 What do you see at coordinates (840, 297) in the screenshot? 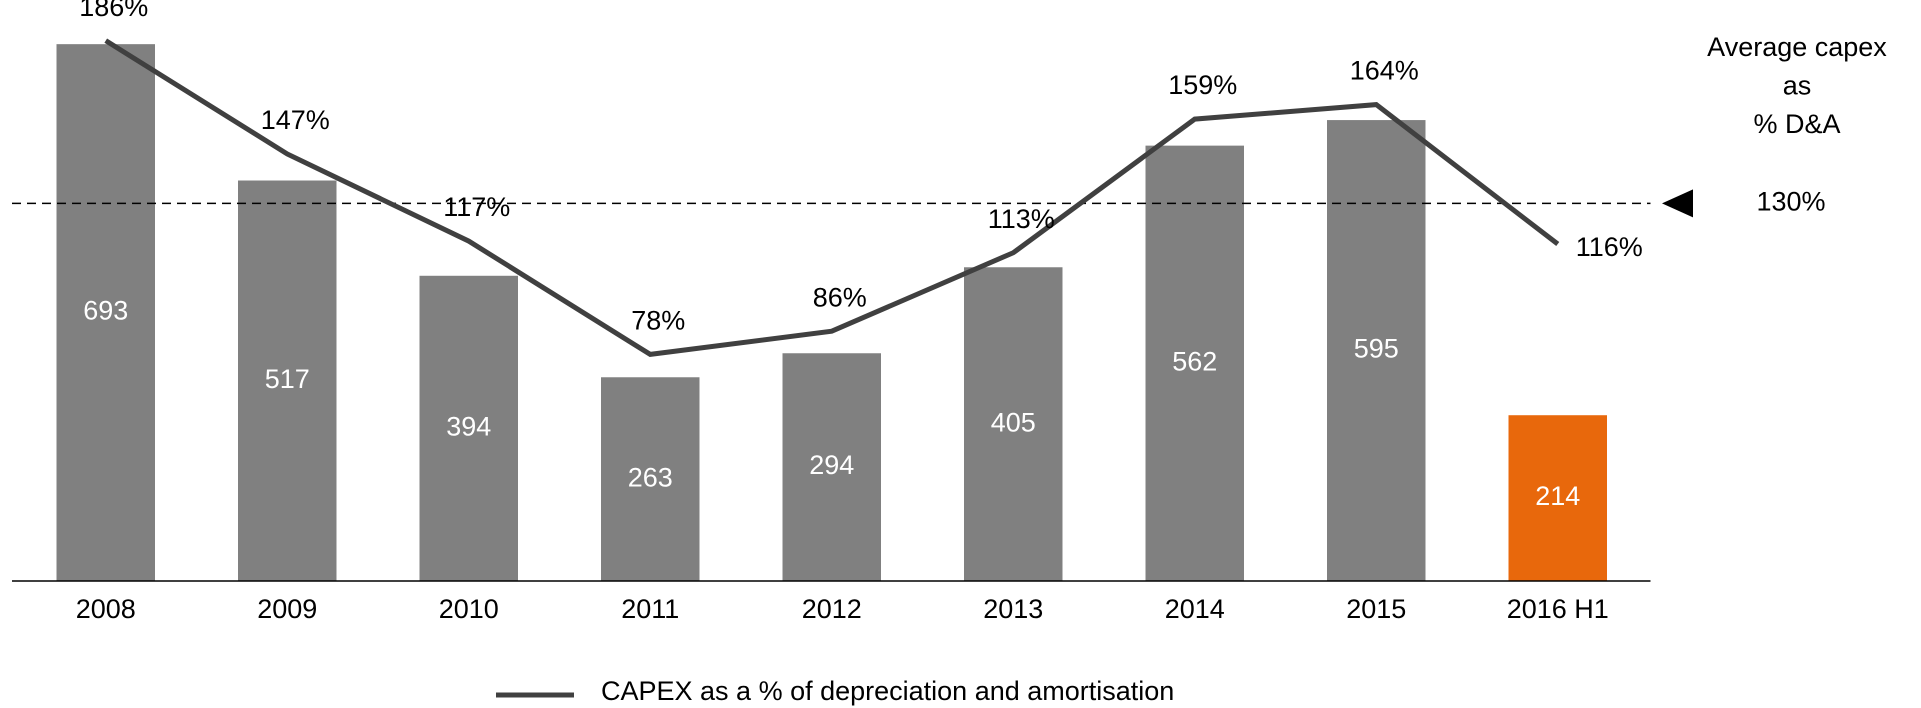
I see `line-value-label: 86%` at bounding box center [840, 297].